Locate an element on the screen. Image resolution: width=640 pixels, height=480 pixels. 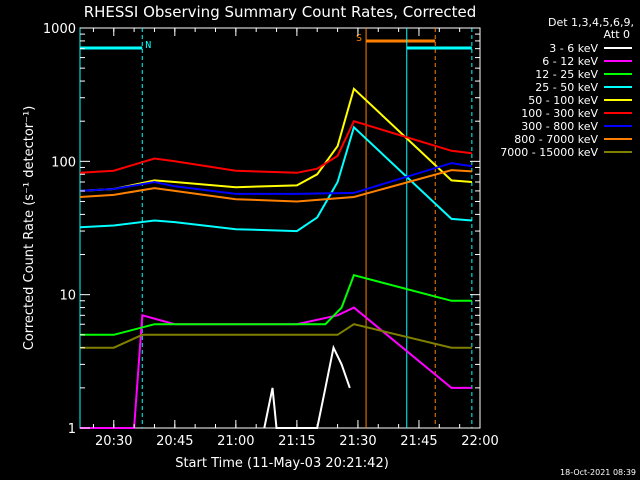
annotation-label: S is located at coordinates (359, 38).